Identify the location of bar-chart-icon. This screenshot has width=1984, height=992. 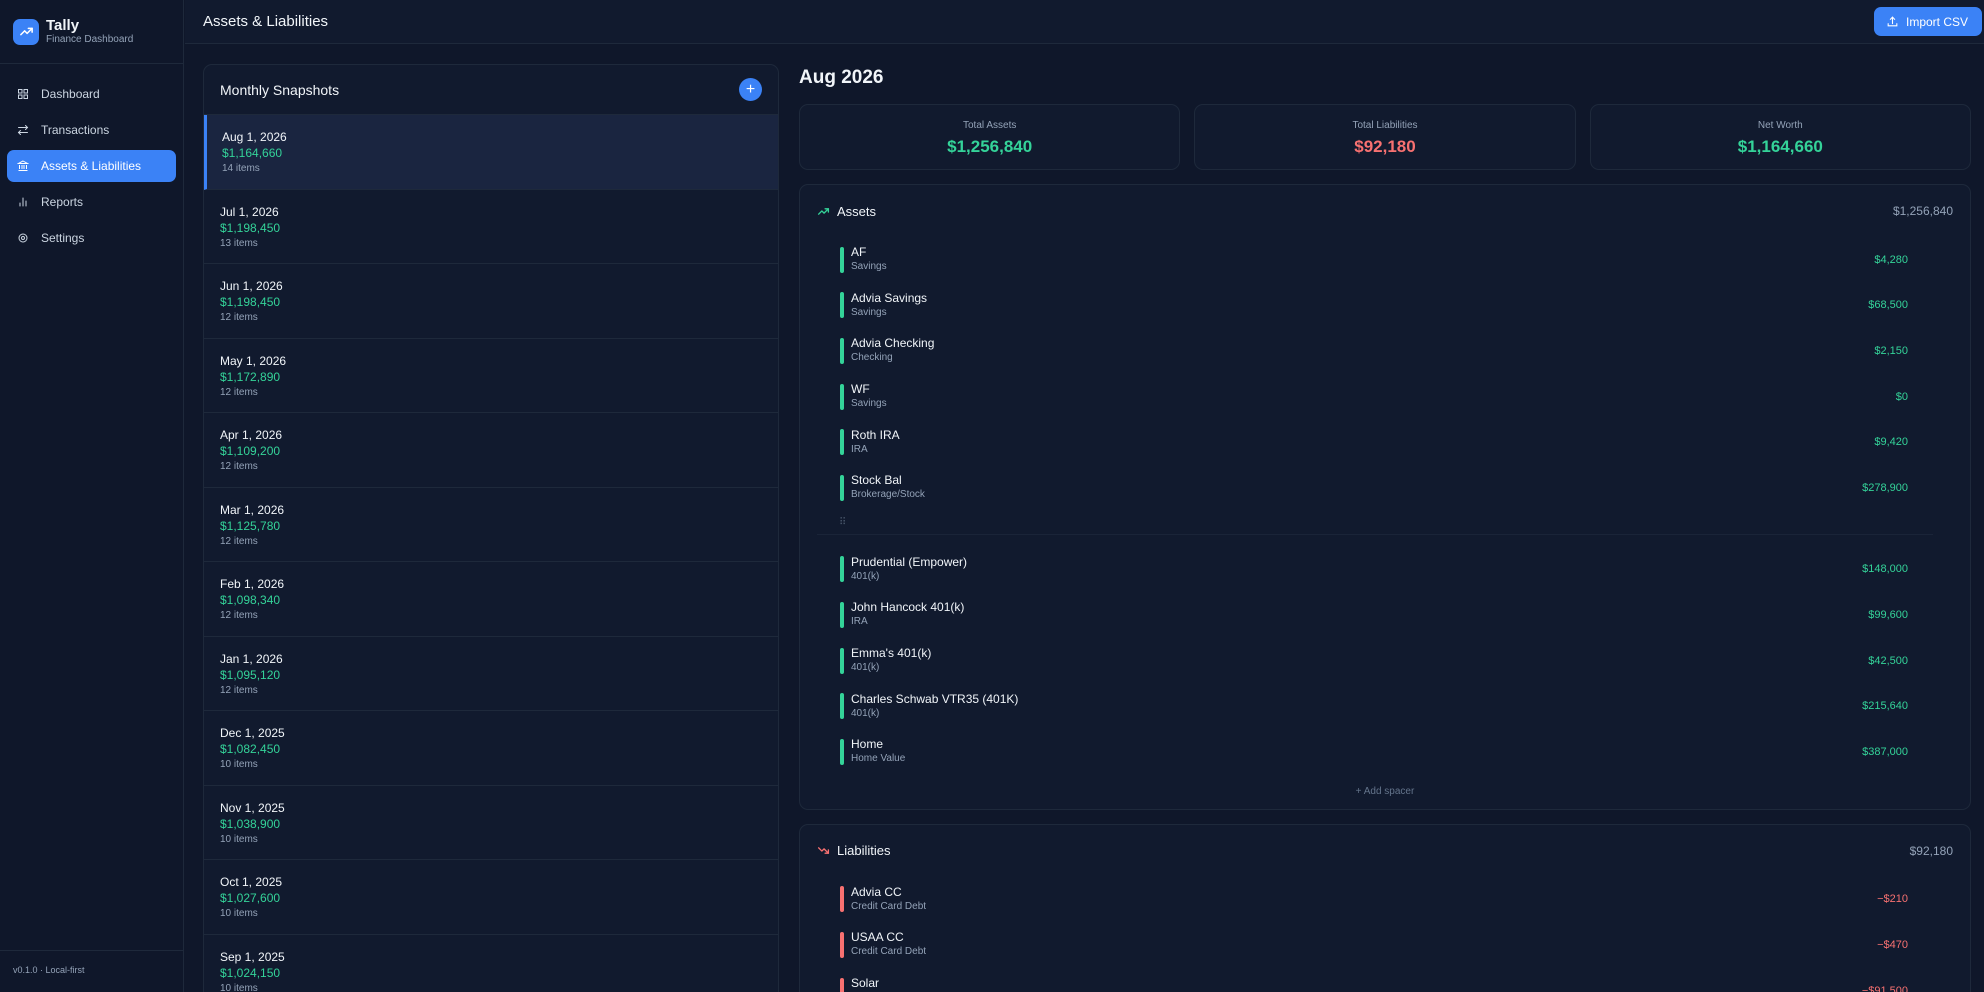
(23, 202).